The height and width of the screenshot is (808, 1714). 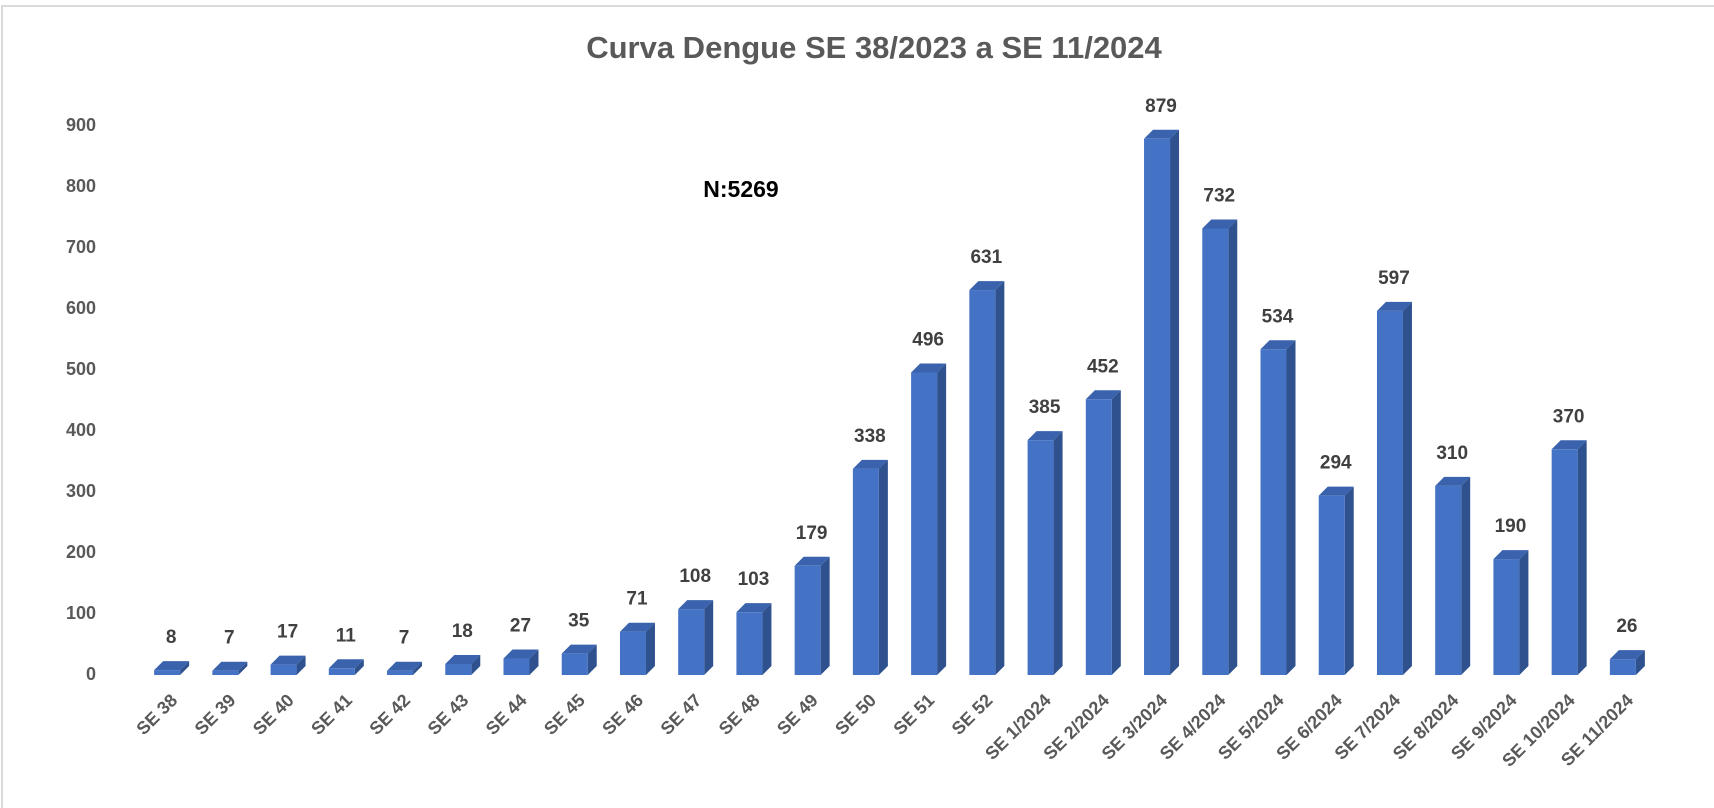 What do you see at coordinates (928, 339) in the screenshot?
I see `value-label: 496` at bounding box center [928, 339].